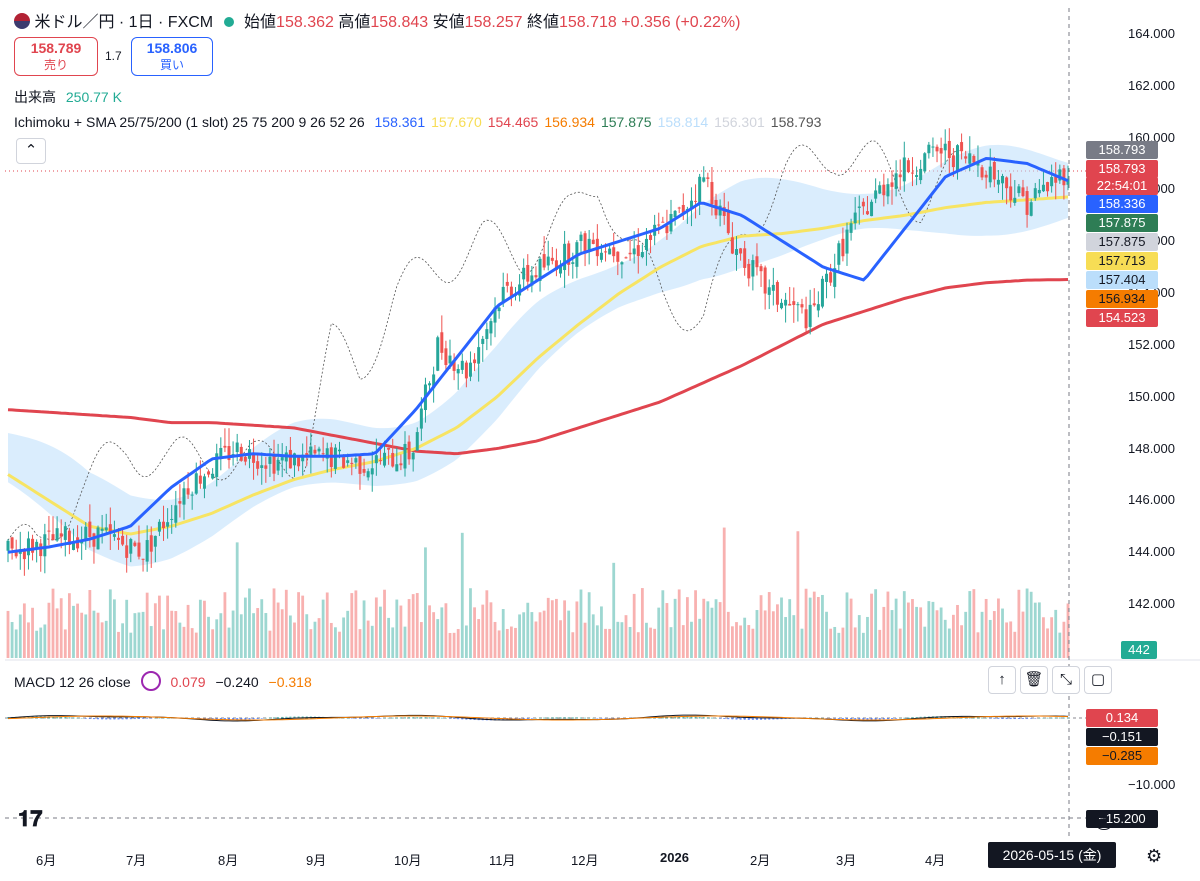 The image size is (1200, 881). Describe the element at coordinates (1066, 680) in the screenshot. I see `collapse-icon: ⤡` at that location.